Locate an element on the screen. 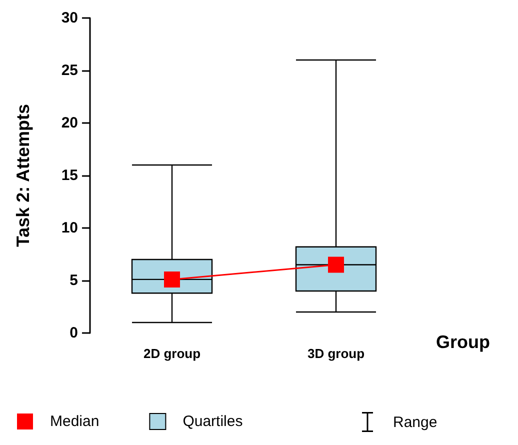 This screenshot has height=445, width=518. y-tick-label: 15 is located at coordinates (69, 175).